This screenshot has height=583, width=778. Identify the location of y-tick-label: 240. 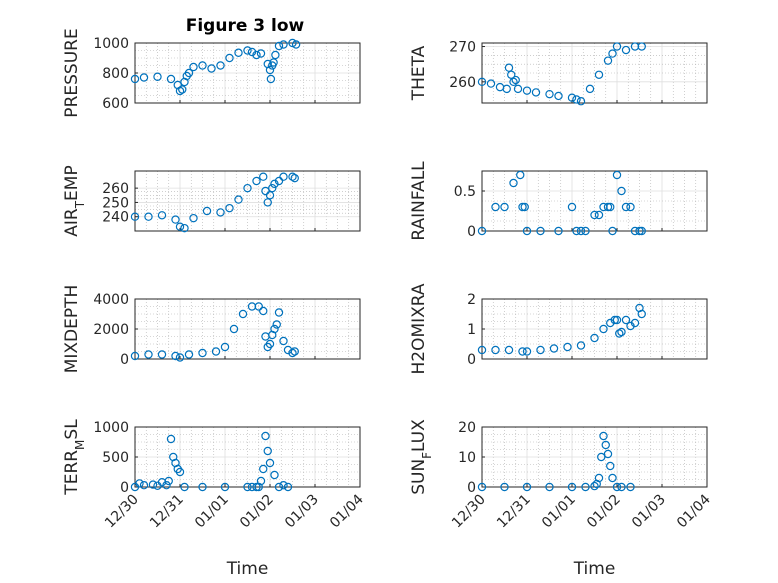
(115, 218).